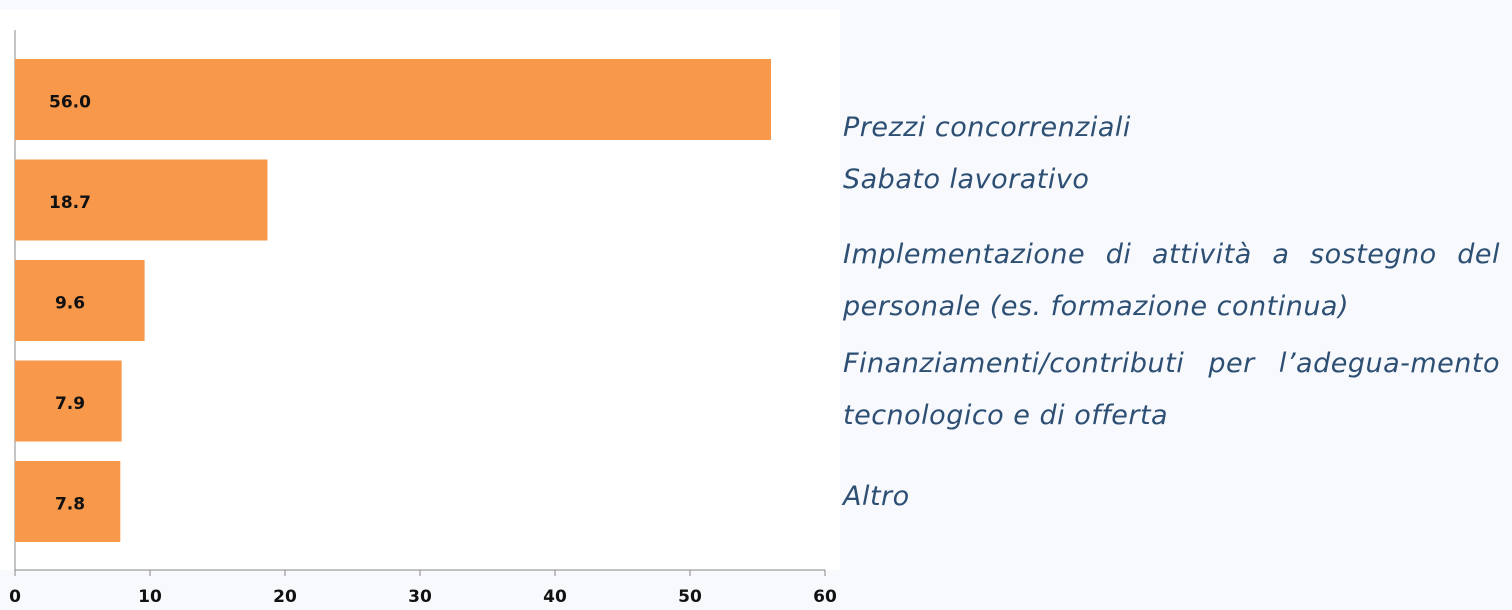  Describe the element at coordinates (987, 127) in the screenshot. I see `category-label: Prezzi concorrenziali` at that location.